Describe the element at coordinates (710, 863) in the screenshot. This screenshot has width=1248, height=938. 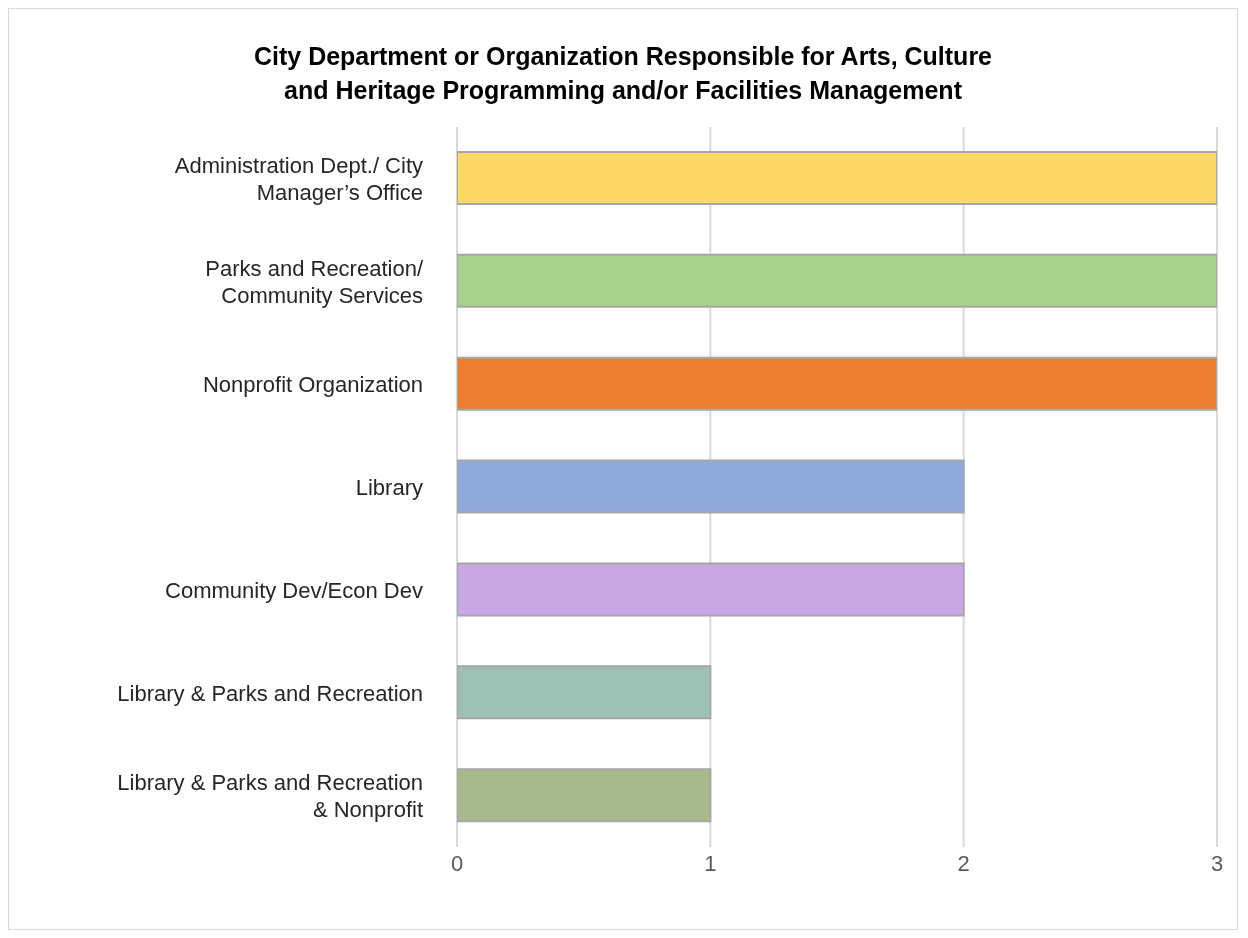
I see `x-tick-label: 1` at that location.